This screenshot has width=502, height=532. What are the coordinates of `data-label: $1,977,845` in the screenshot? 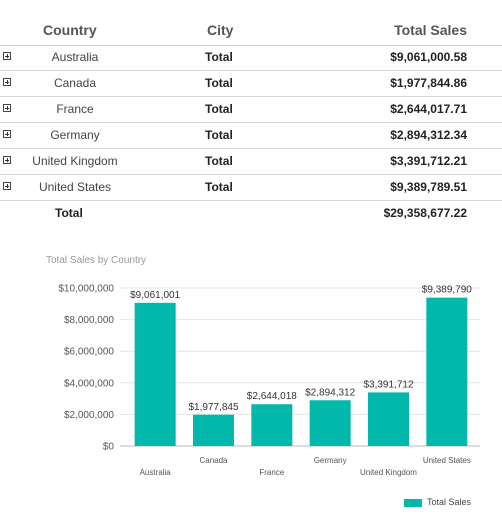 It's located at (213, 407).